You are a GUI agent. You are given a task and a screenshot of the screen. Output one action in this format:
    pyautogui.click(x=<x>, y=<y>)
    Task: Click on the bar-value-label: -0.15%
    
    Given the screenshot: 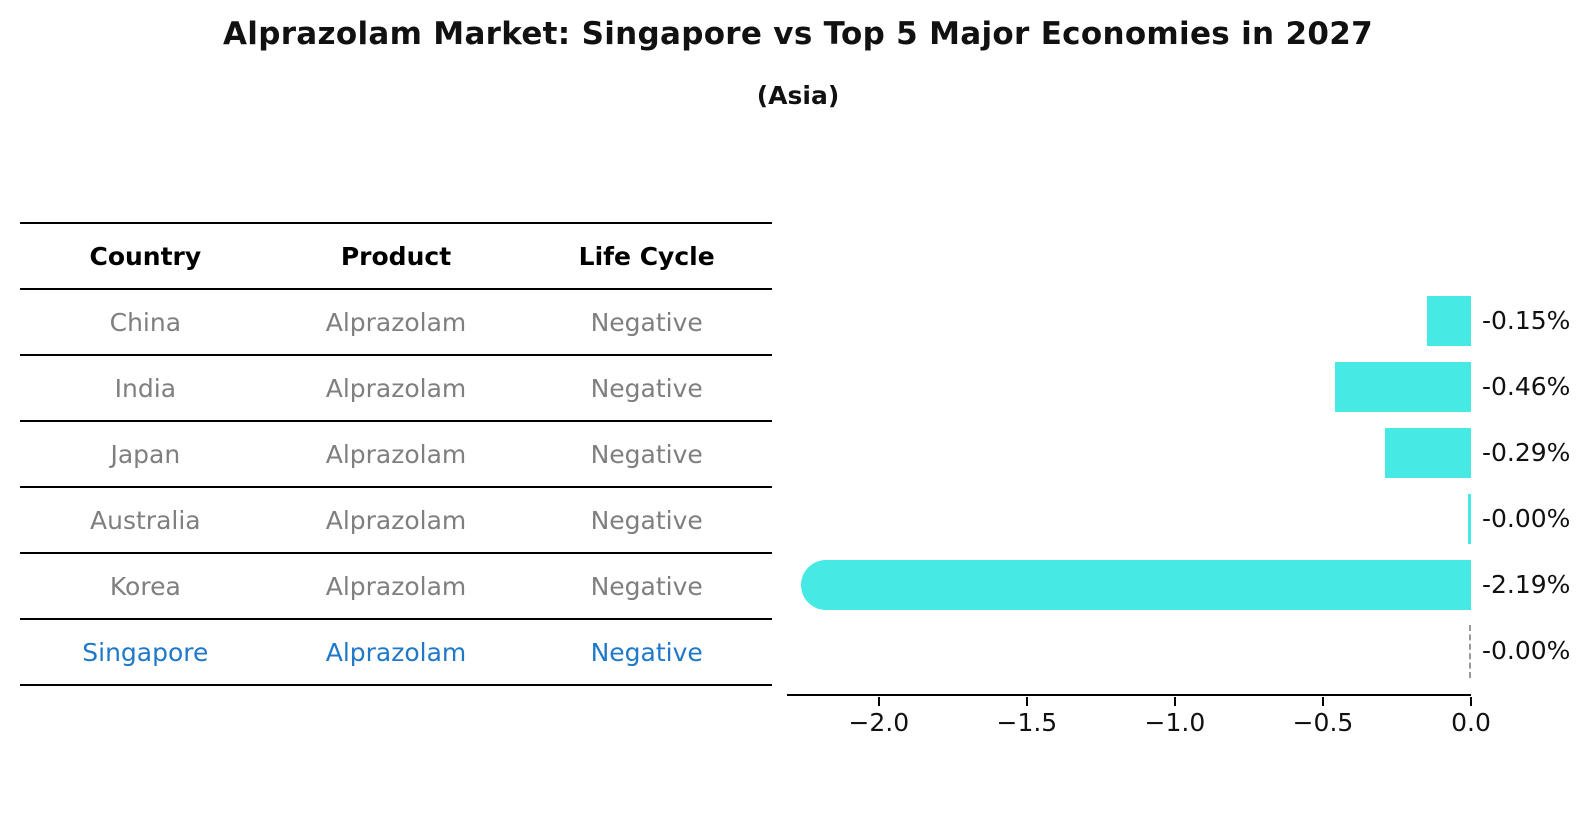 What is the action you would take?
    pyautogui.click(x=1526, y=320)
    